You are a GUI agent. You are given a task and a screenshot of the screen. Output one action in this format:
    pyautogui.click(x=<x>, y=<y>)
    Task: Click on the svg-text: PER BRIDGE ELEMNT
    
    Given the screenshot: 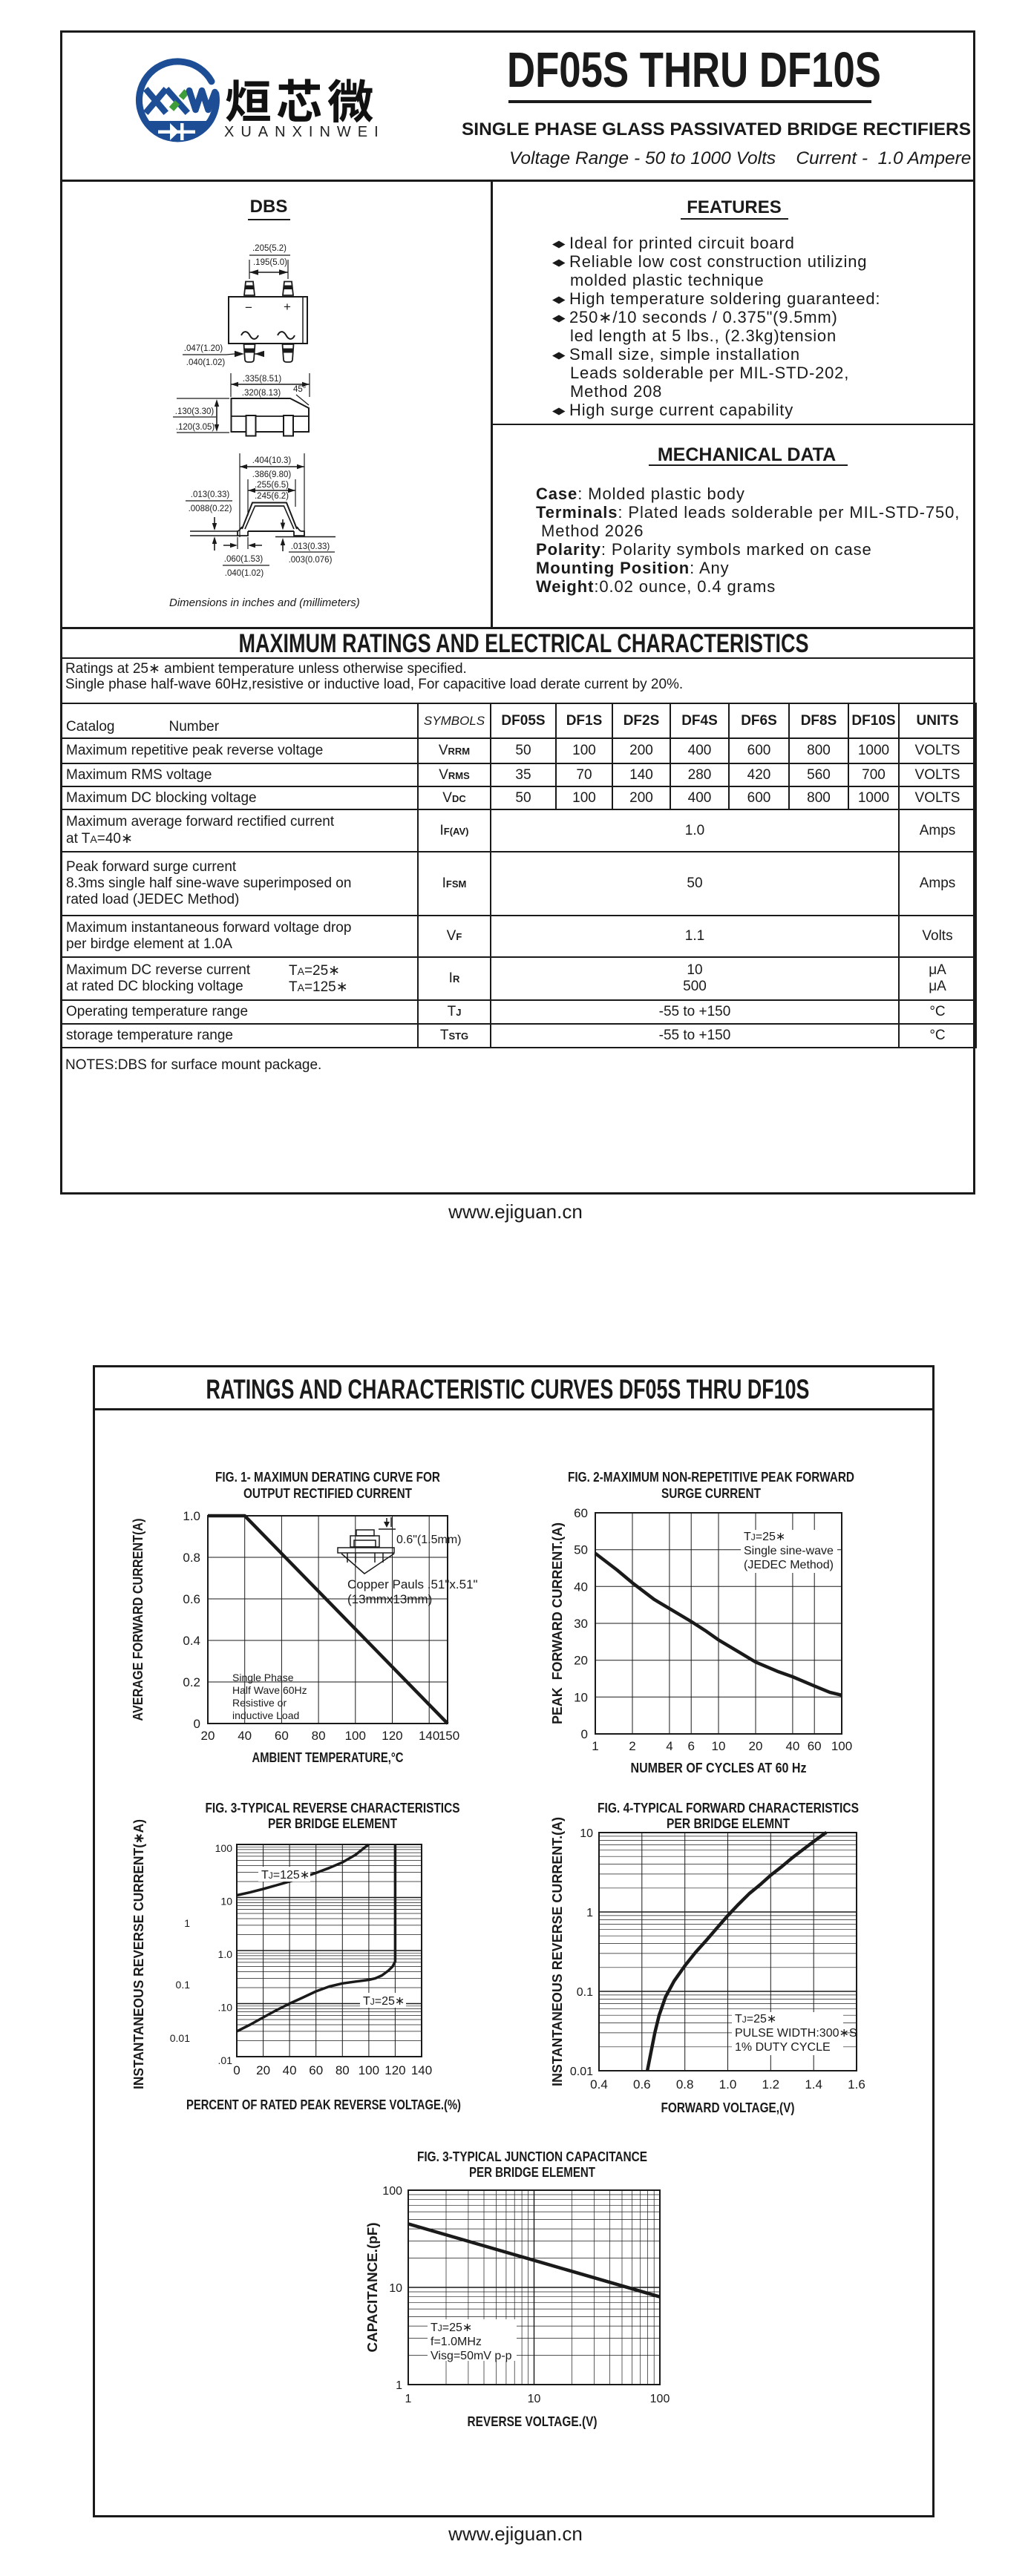 What is the action you would take?
    pyautogui.click(x=728, y=1823)
    